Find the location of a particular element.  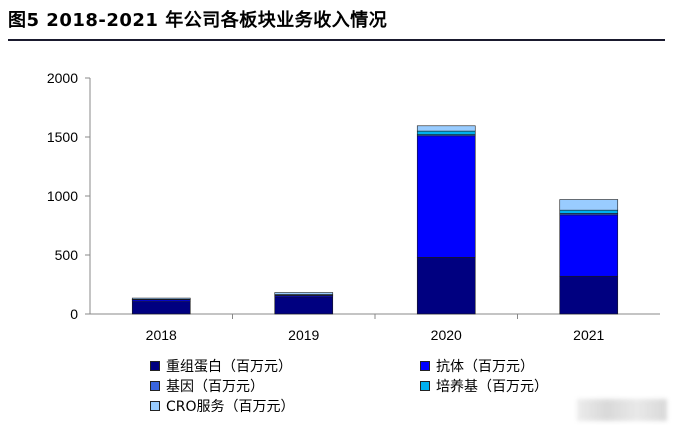

y-tick-label: 1500 is located at coordinates (62, 137).